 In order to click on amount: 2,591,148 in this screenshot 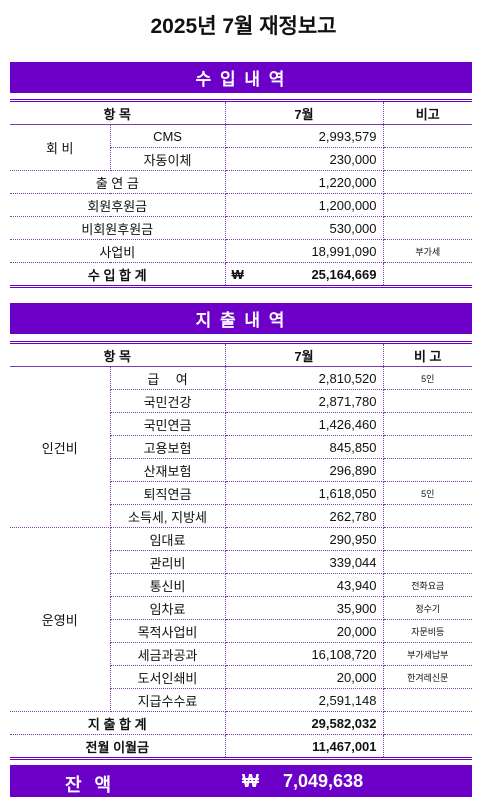, I will do `click(304, 700)`.